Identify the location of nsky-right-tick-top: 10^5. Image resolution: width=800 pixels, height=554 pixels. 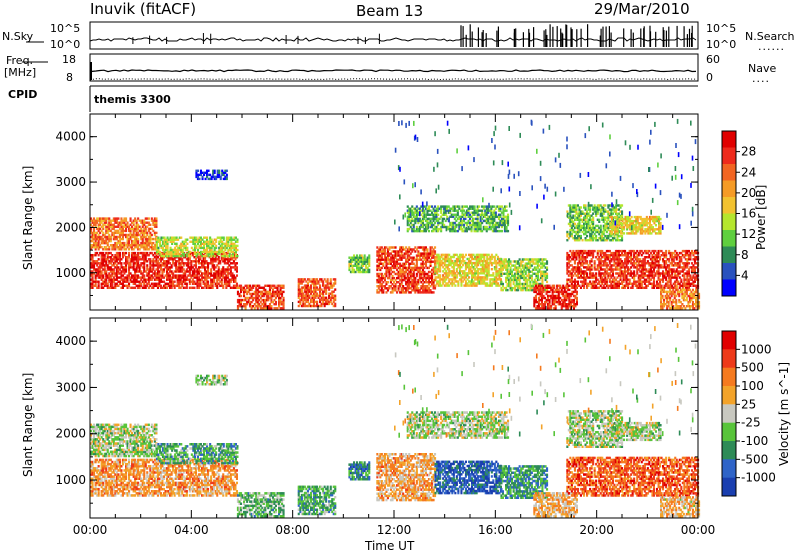
(721, 28).